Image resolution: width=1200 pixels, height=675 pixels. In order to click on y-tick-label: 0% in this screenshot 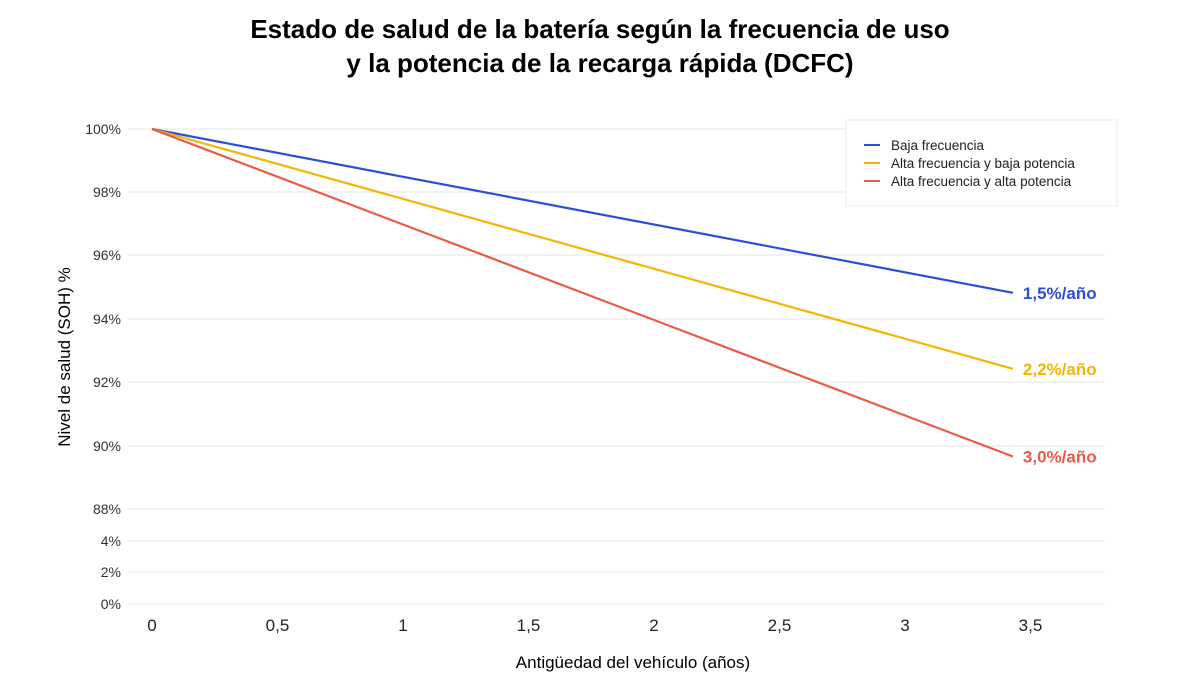, I will do `click(111, 604)`.